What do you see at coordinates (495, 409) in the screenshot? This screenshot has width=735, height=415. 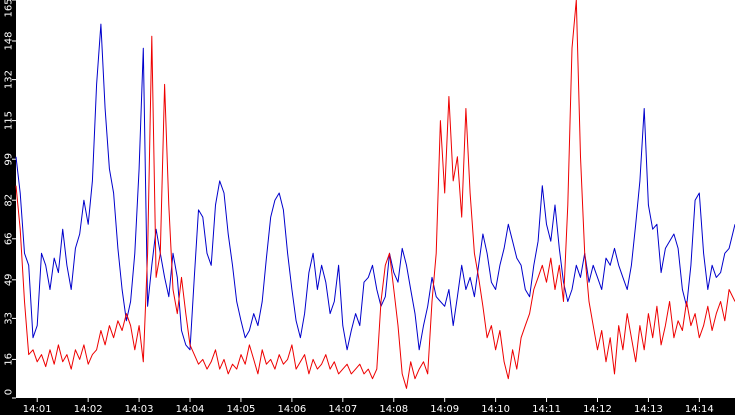 I see `x-tick-label: 14:10` at bounding box center [495, 409].